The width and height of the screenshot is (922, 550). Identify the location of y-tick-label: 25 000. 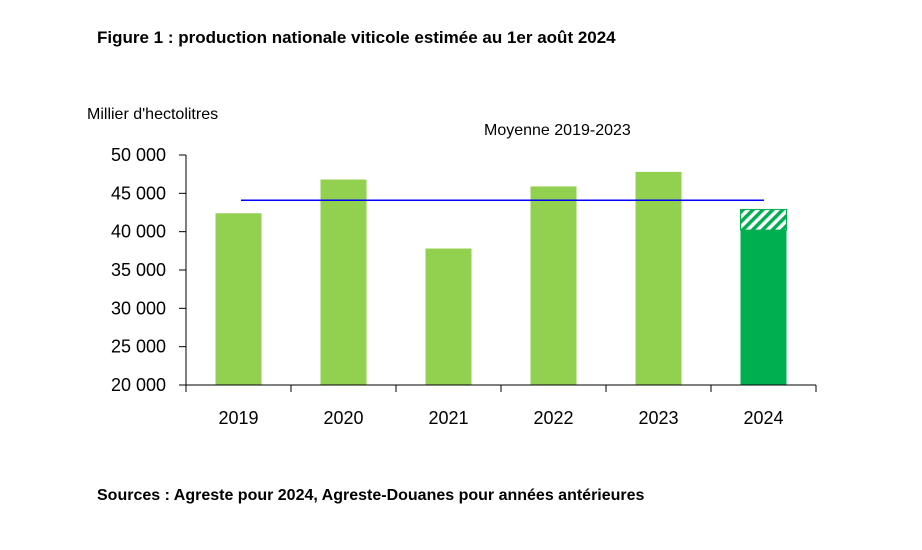
(138, 347).